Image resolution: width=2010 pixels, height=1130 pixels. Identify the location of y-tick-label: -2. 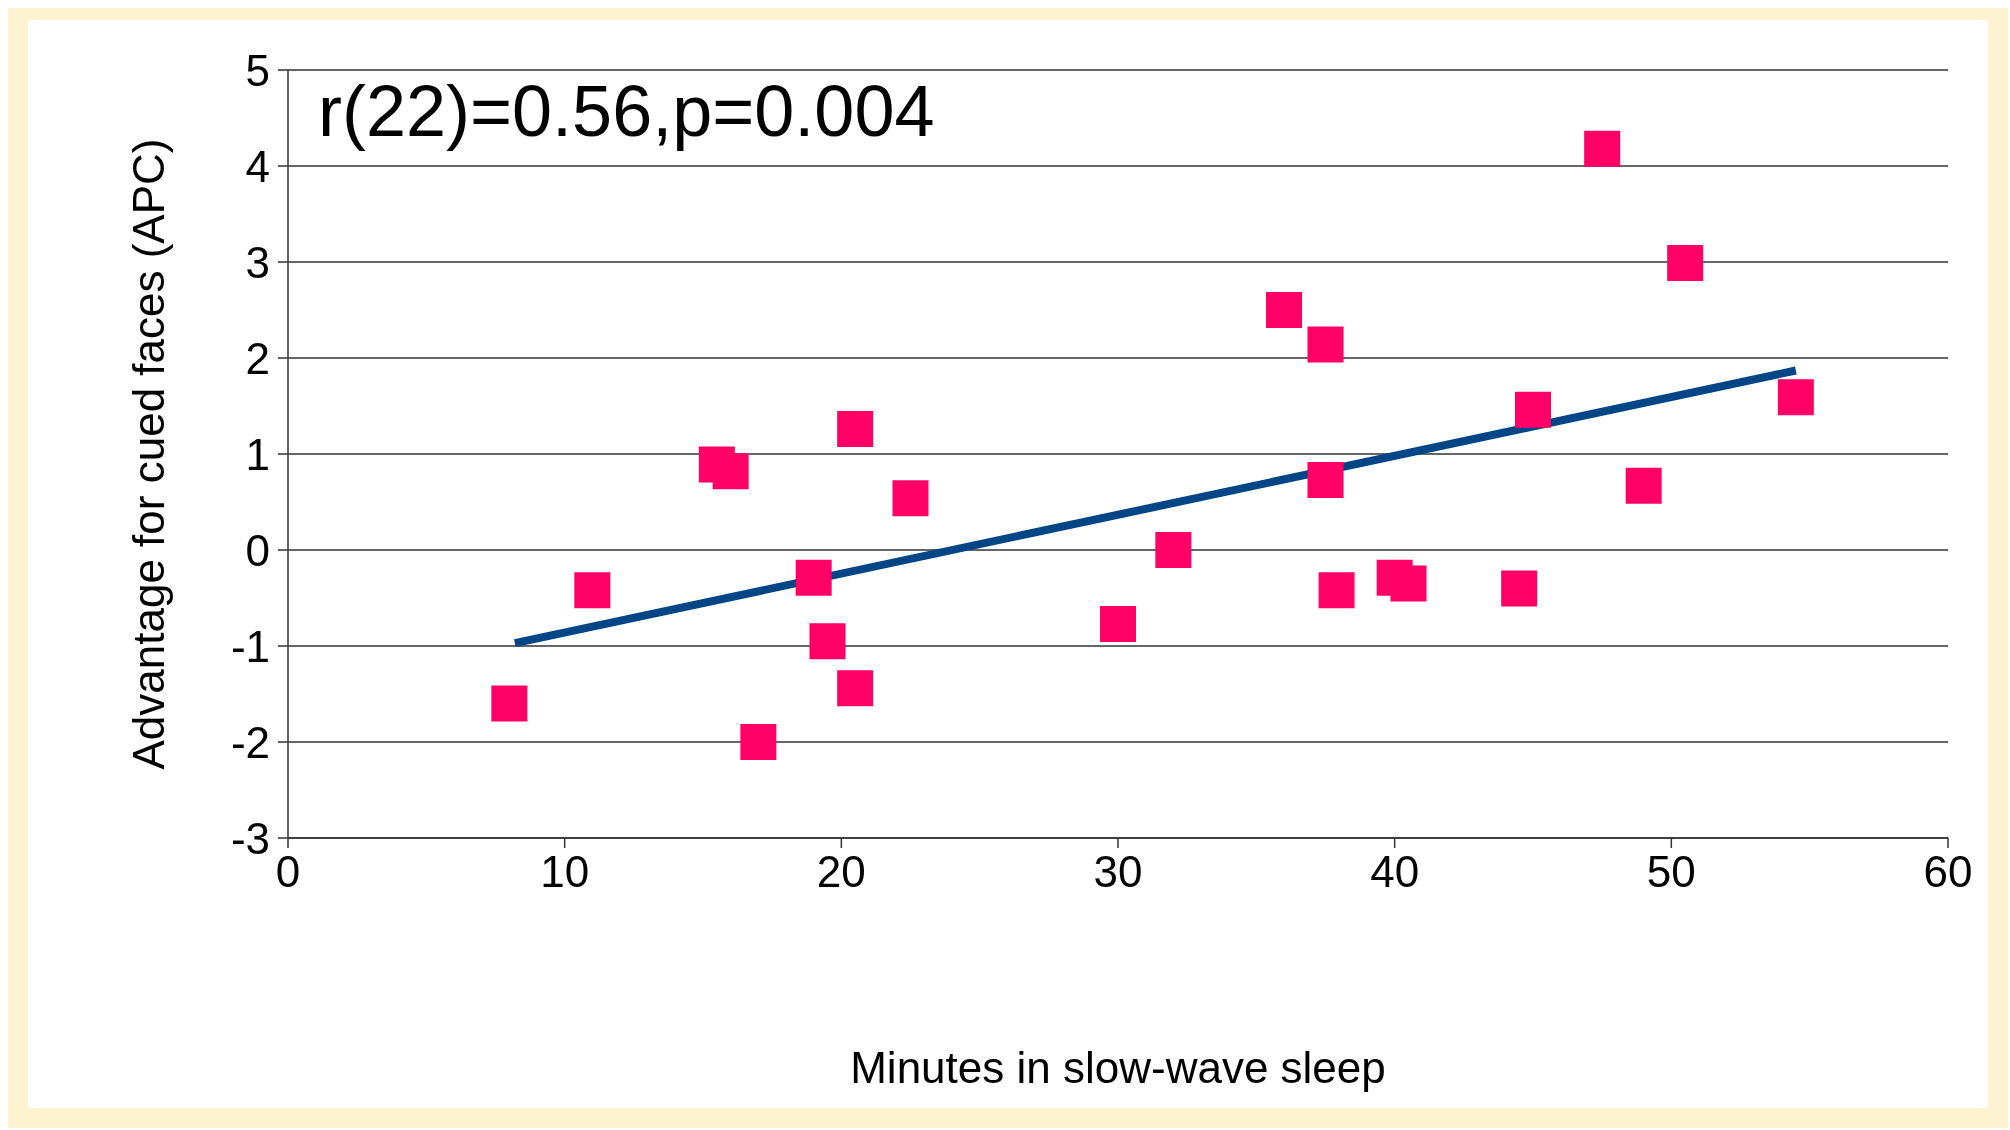
(250, 742).